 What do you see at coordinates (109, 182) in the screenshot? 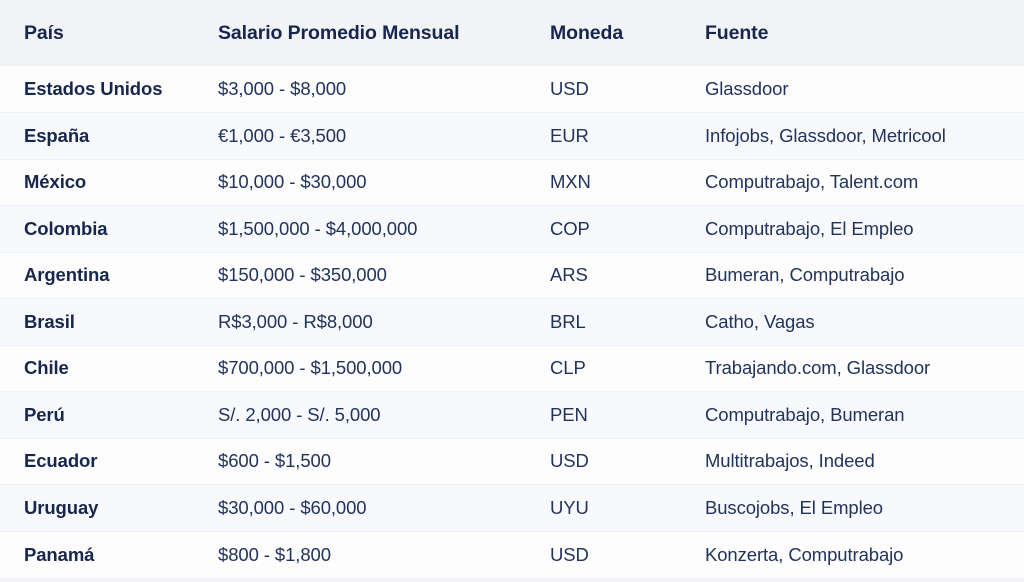
I see `cell-country: México` at bounding box center [109, 182].